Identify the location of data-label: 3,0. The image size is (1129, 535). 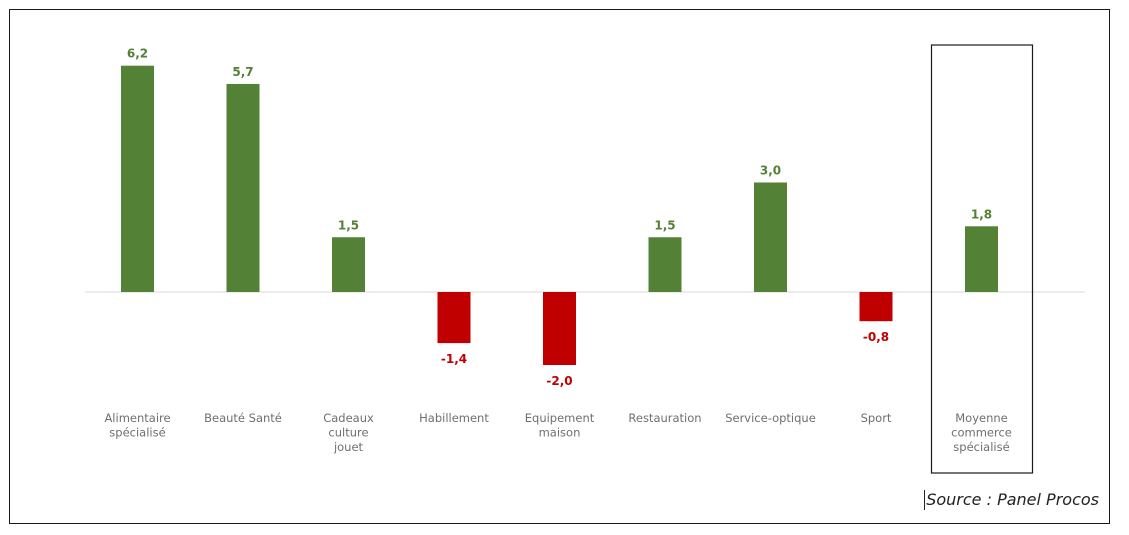
(770, 171).